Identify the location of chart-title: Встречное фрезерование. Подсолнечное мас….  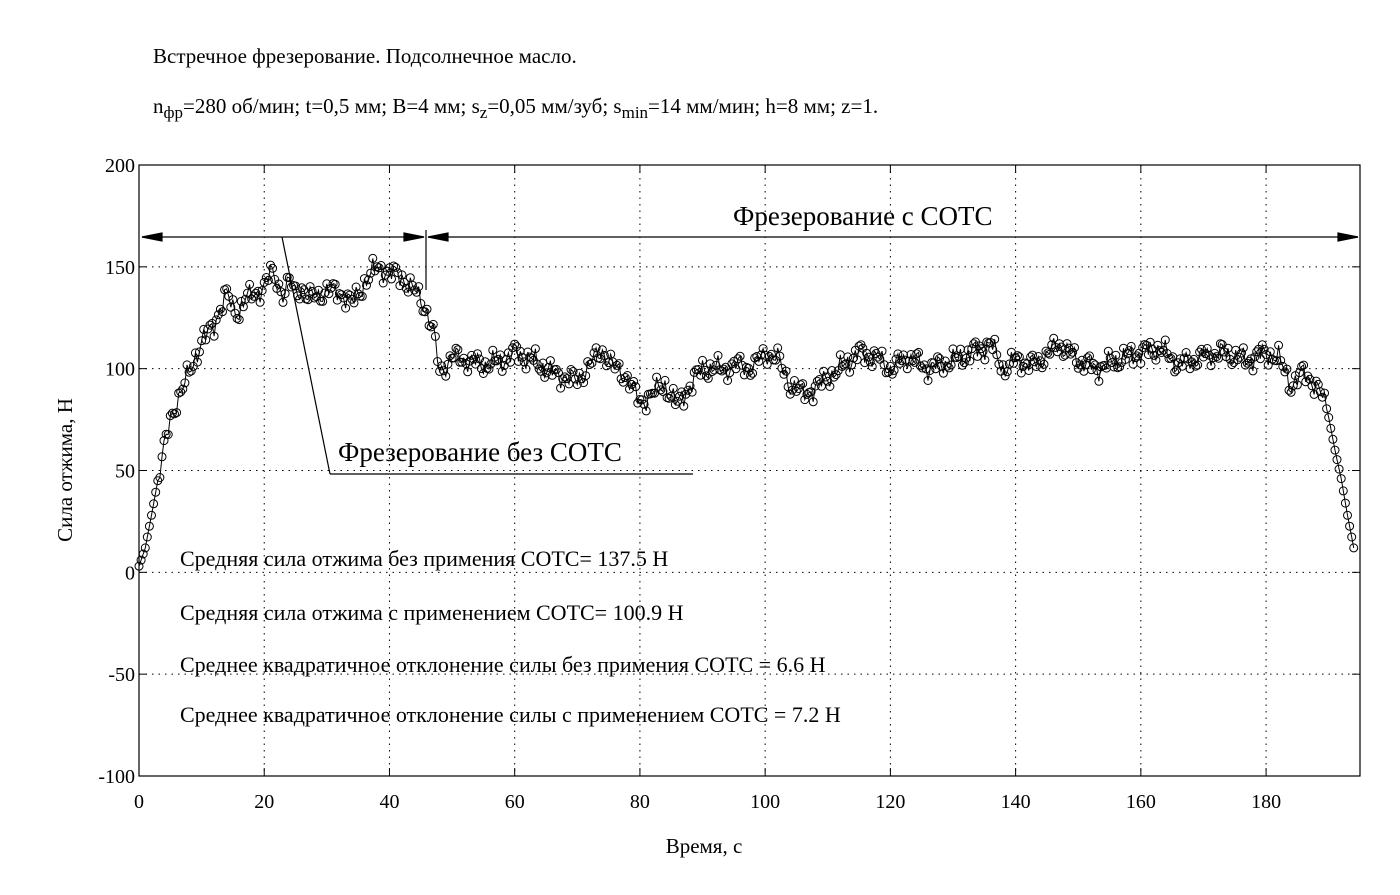
(365, 56).